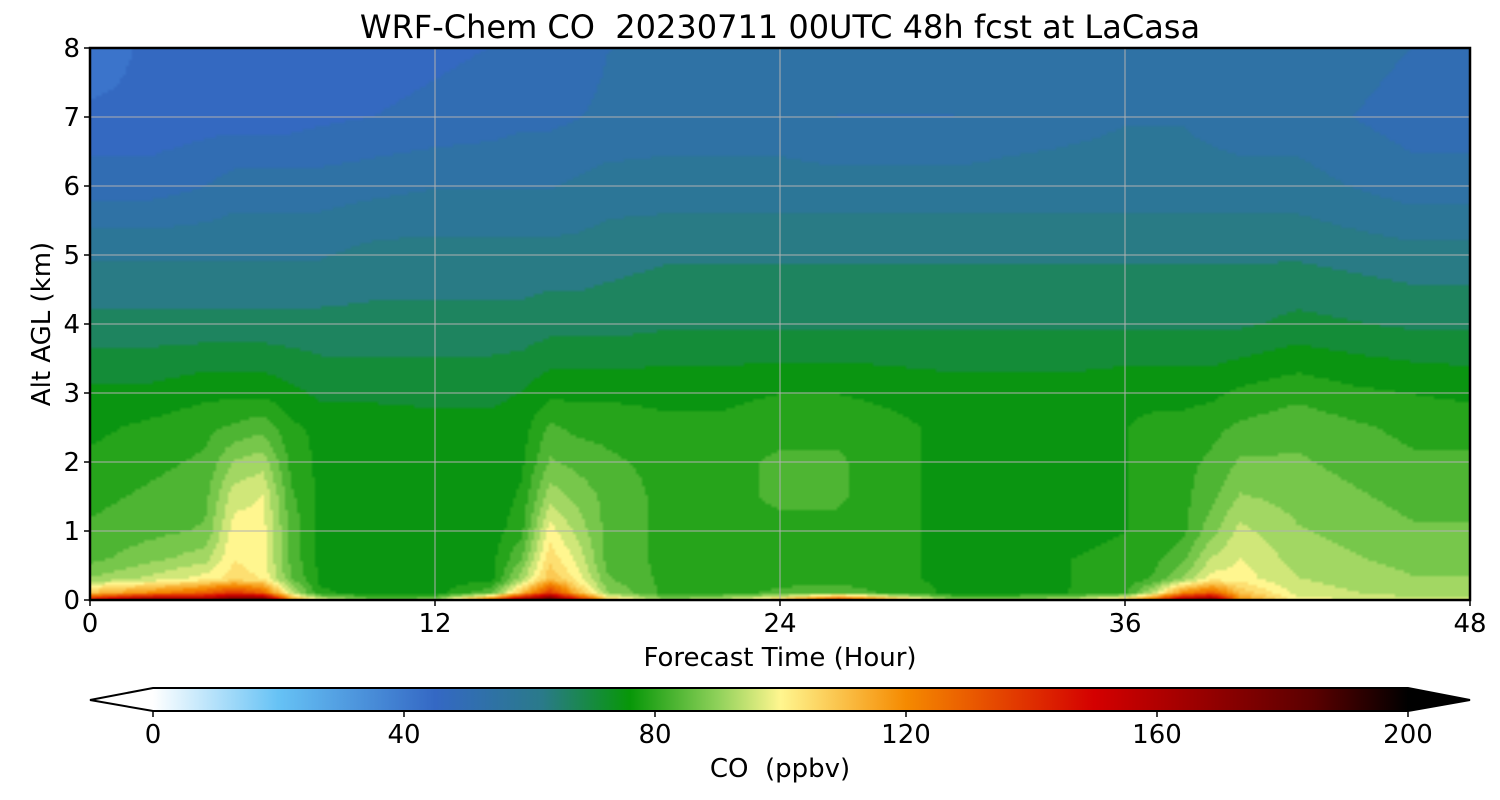  What do you see at coordinates (403, 735) in the screenshot?
I see `colorbar-tick-label: 40` at bounding box center [403, 735].